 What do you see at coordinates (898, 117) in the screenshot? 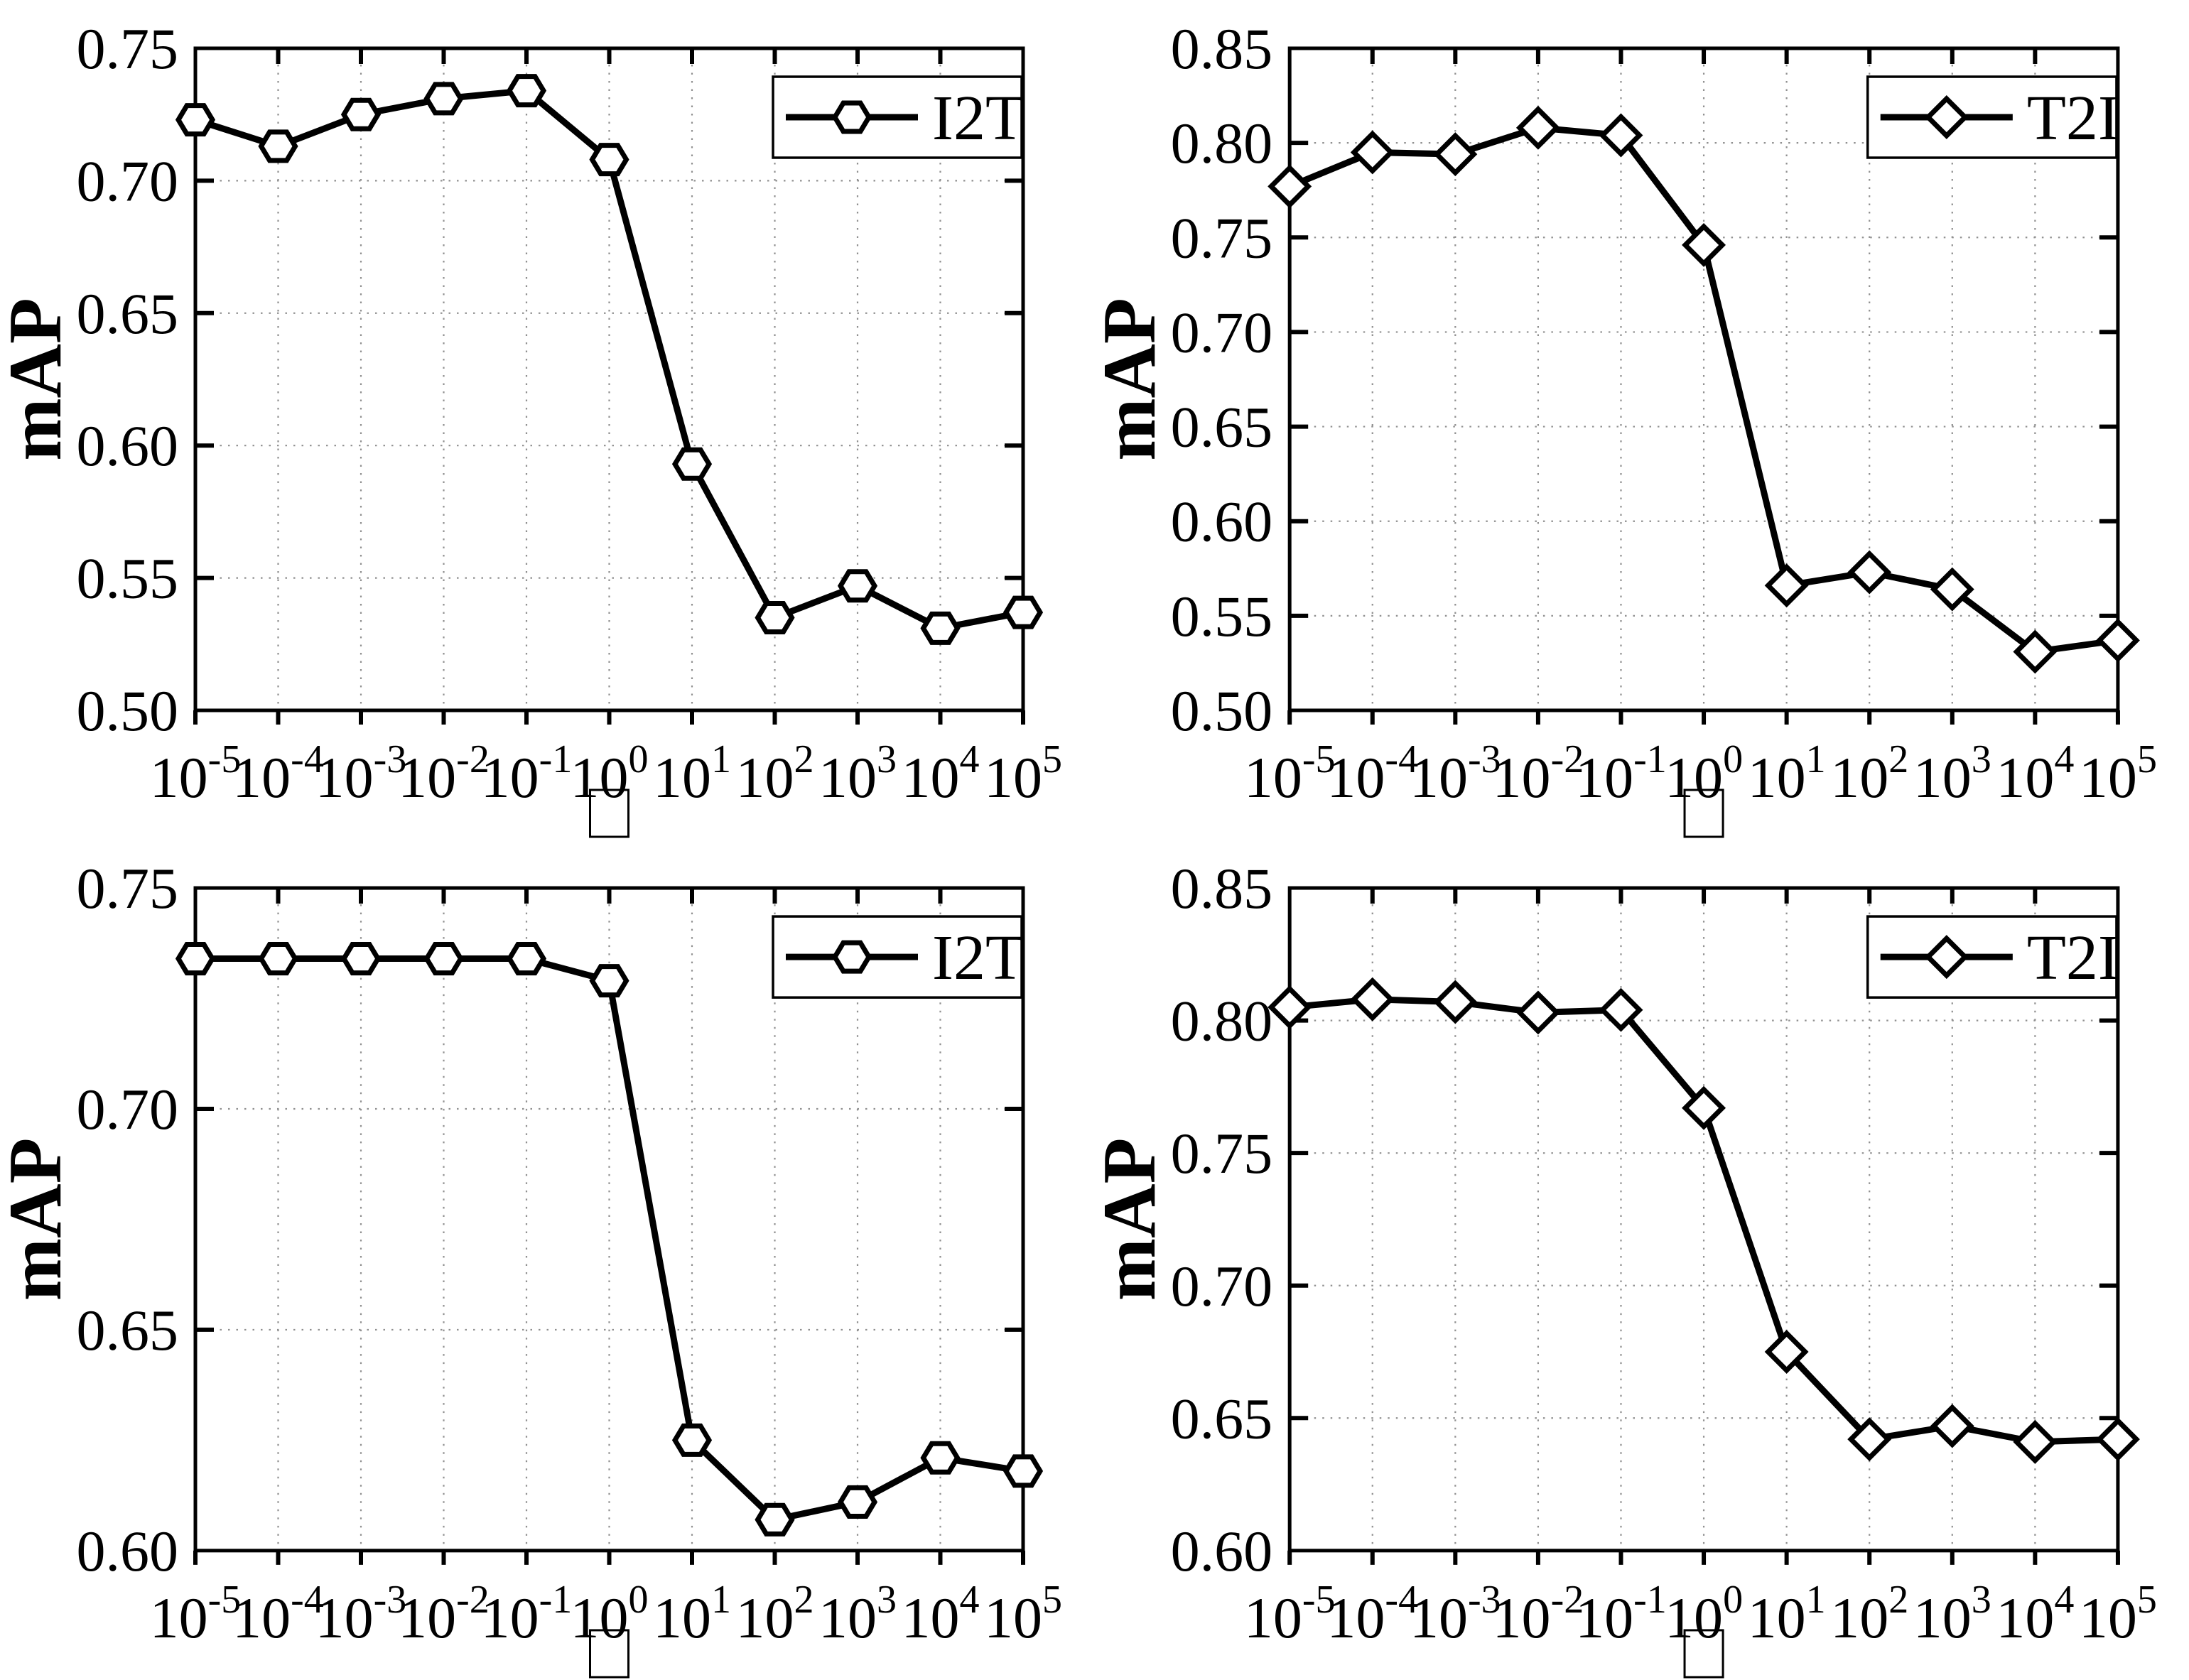
I see `legend: I2T` at bounding box center [898, 117].